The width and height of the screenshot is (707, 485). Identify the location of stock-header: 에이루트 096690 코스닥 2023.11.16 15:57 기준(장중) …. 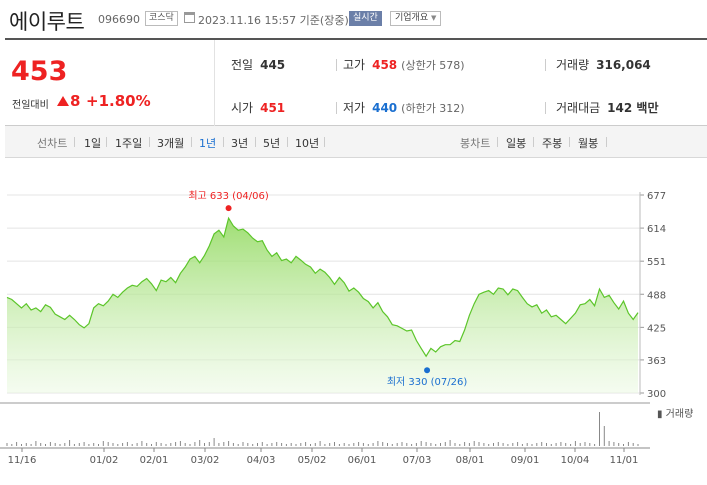
(353, 19).